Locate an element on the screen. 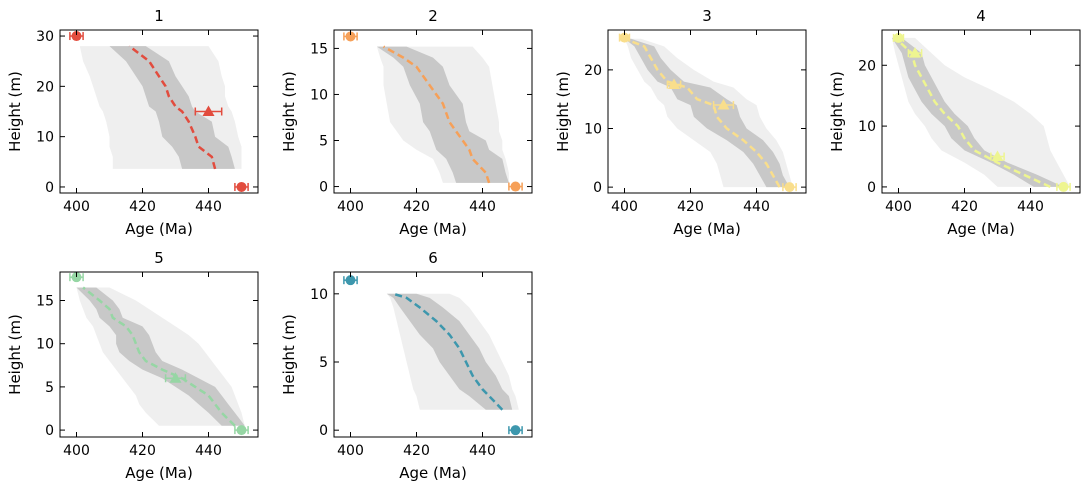 This screenshot has height=490, width=1089. y-tick-label: 15 is located at coordinates (319, 49).